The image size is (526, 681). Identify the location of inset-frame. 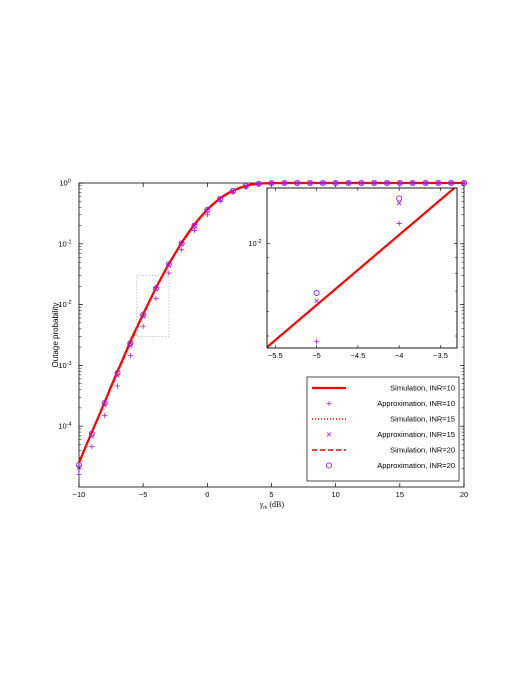
(362, 268).